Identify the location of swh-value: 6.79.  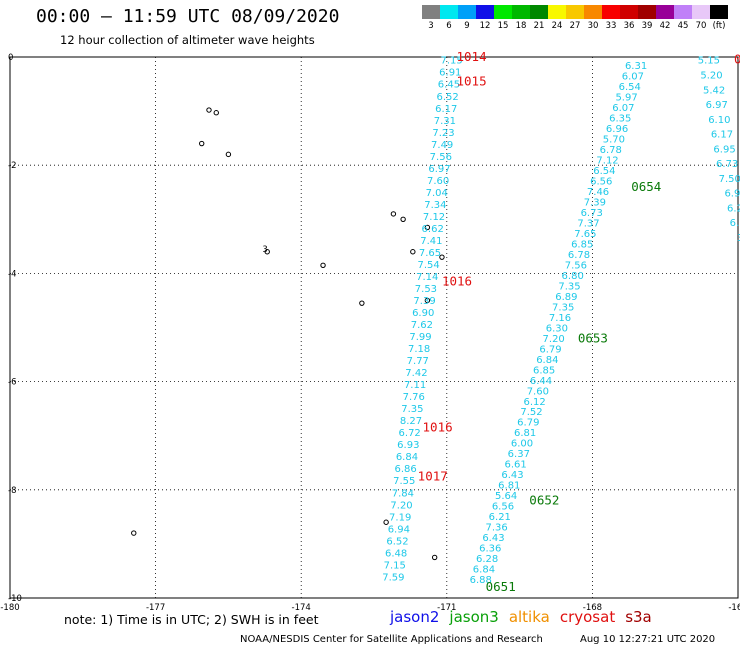
(550, 349).